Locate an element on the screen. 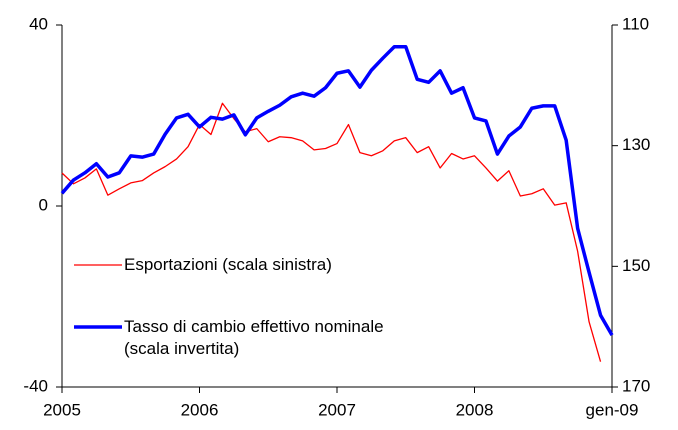 The width and height of the screenshot is (678, 430). x-tick-label: 2005 is located at coordinates (62, 409).